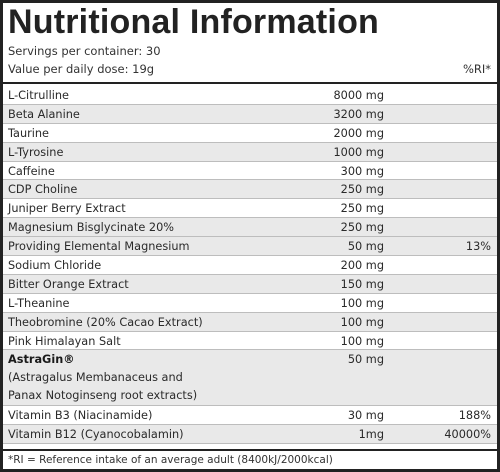 The image size is (500, 472). What do you see at coordinates (358, 133) in the screenshot?
I see `ingredient-amount: 2000 mg` at bounding box center [358, 133].